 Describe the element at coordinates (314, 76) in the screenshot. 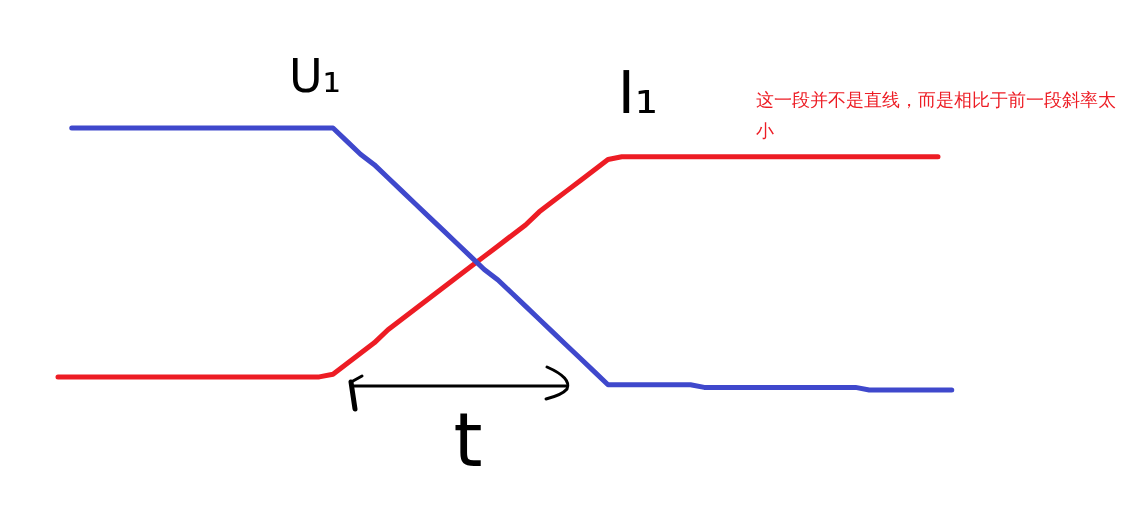

I see `series-label: U₁` at that location.